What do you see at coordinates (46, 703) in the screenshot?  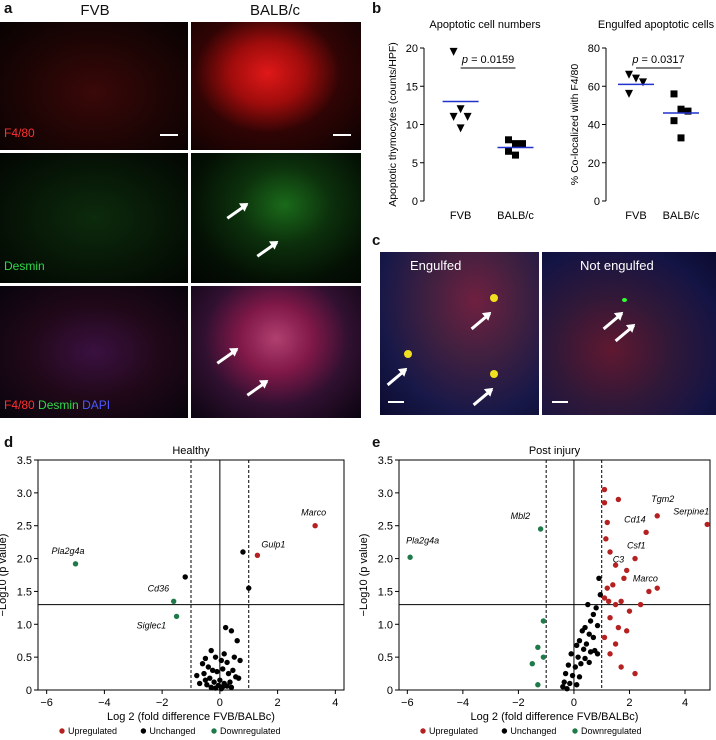 I see `x-tick-label: −6` at bounding box center [46, 703].